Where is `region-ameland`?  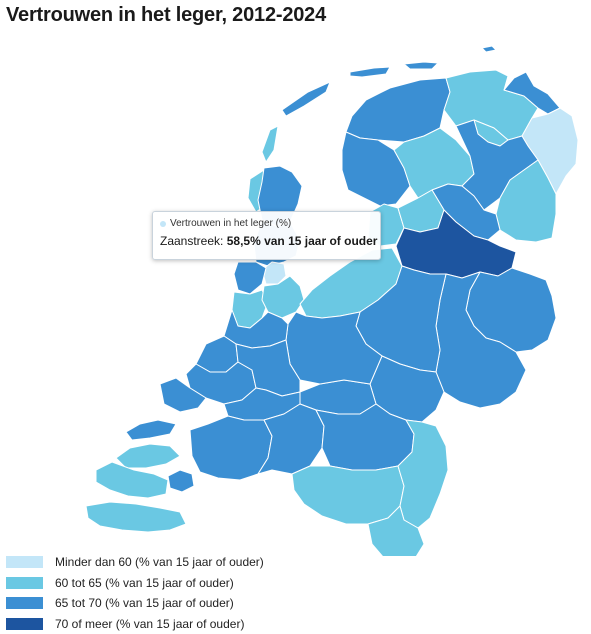
region-ameland is located at coordinates (370, 72).